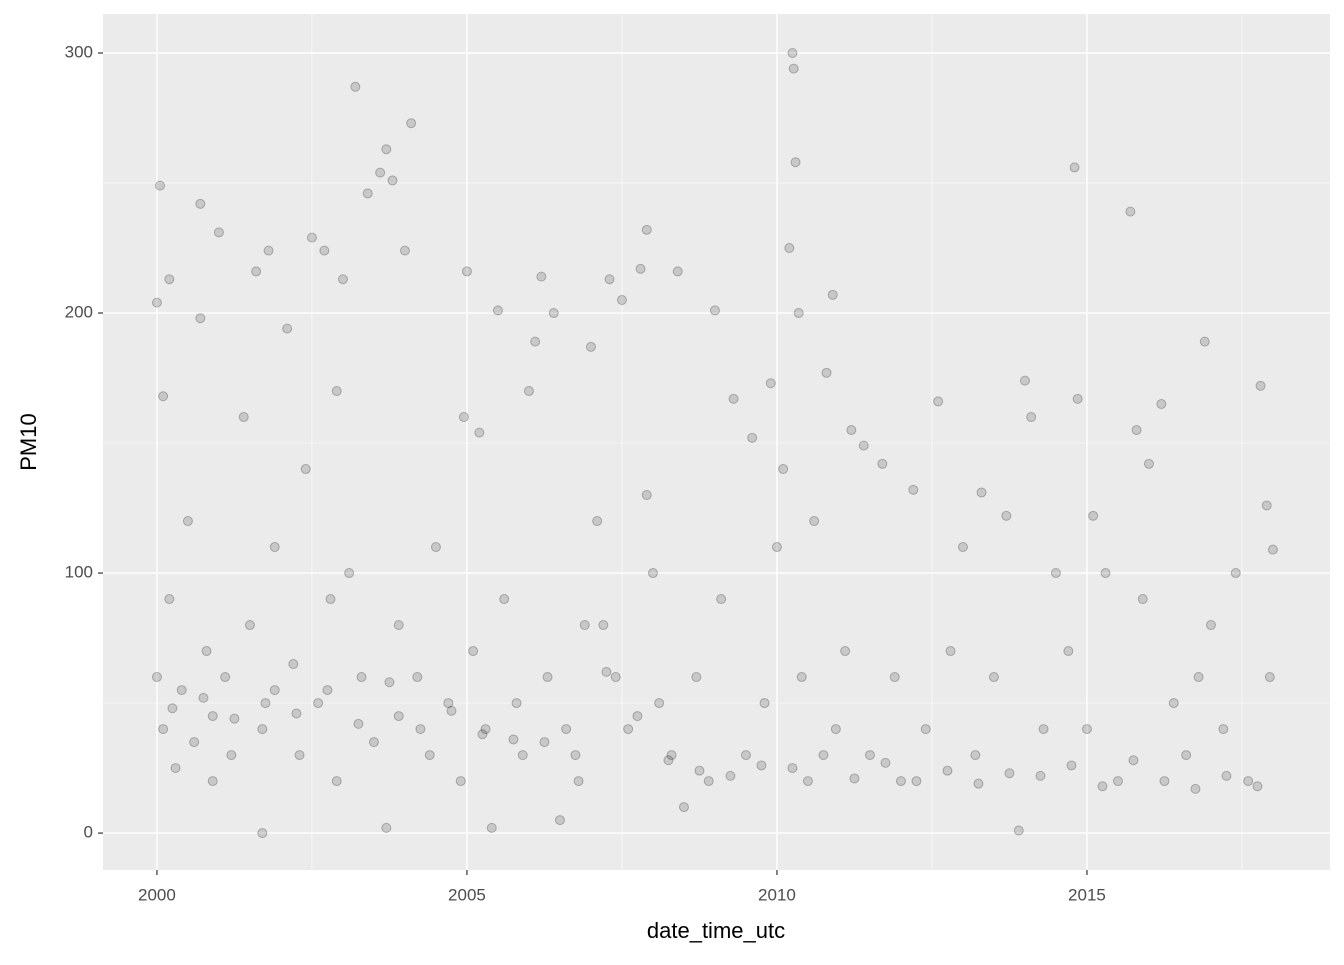 Image resolution: width=1344 pixels, height=965 pixels. I want to click on y-tick-label: 300, so click(79, 51).